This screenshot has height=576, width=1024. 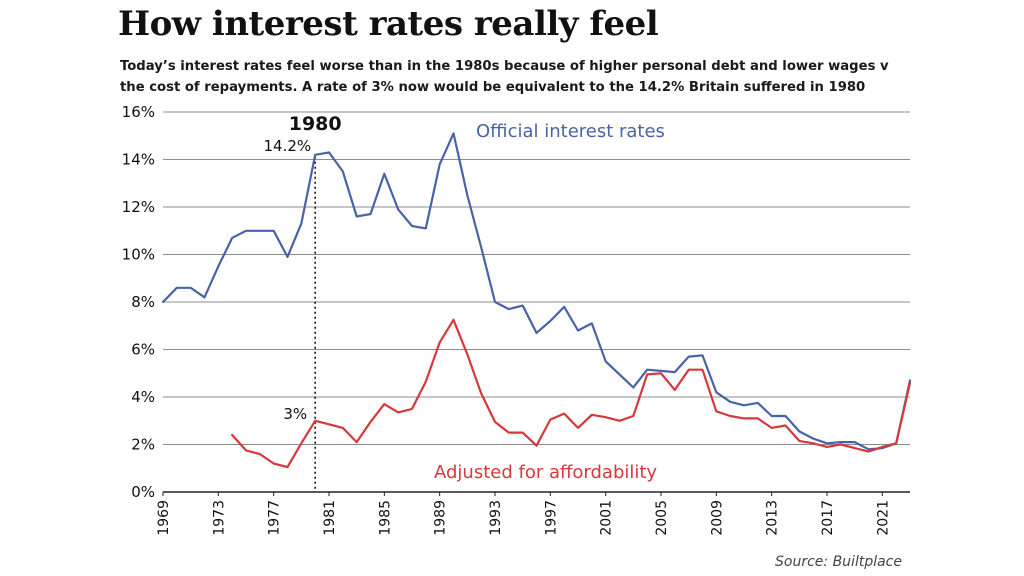 I want to click on source-note: Source: Builtplace, so click(x=838, y=562).